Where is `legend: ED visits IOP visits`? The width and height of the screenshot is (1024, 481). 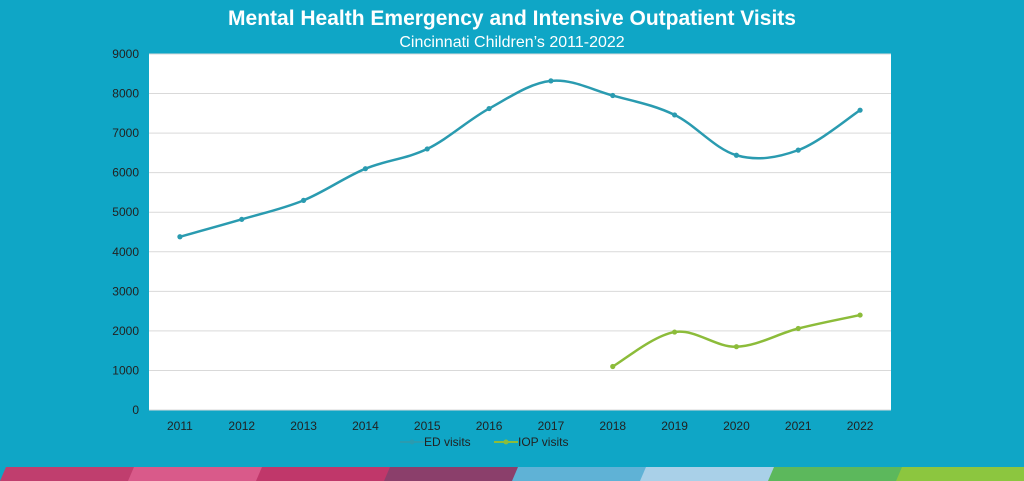
legend: ED visits IOP visits is located at coordinates (484, 442).